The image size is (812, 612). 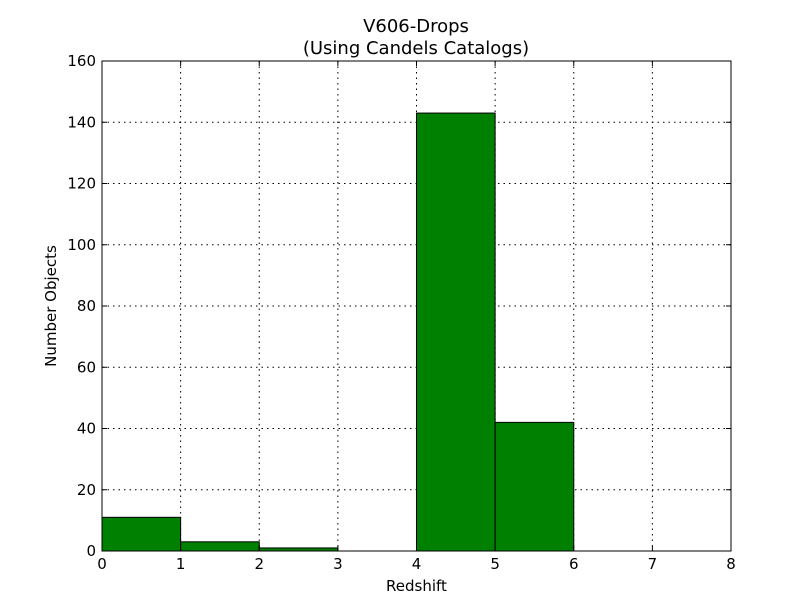 I want to click on y-tick-label-7: 140, so click(x=81, y=122).